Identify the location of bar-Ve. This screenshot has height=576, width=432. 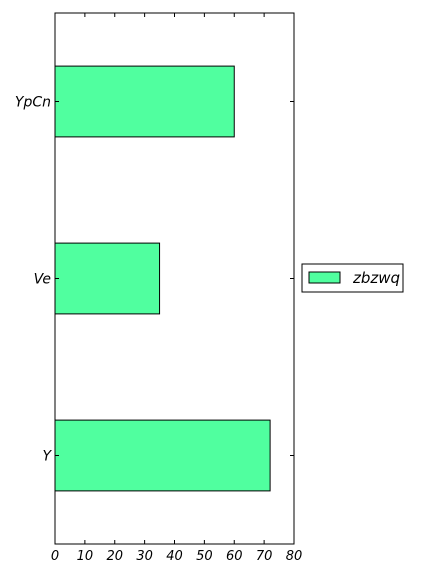
(107, 278).